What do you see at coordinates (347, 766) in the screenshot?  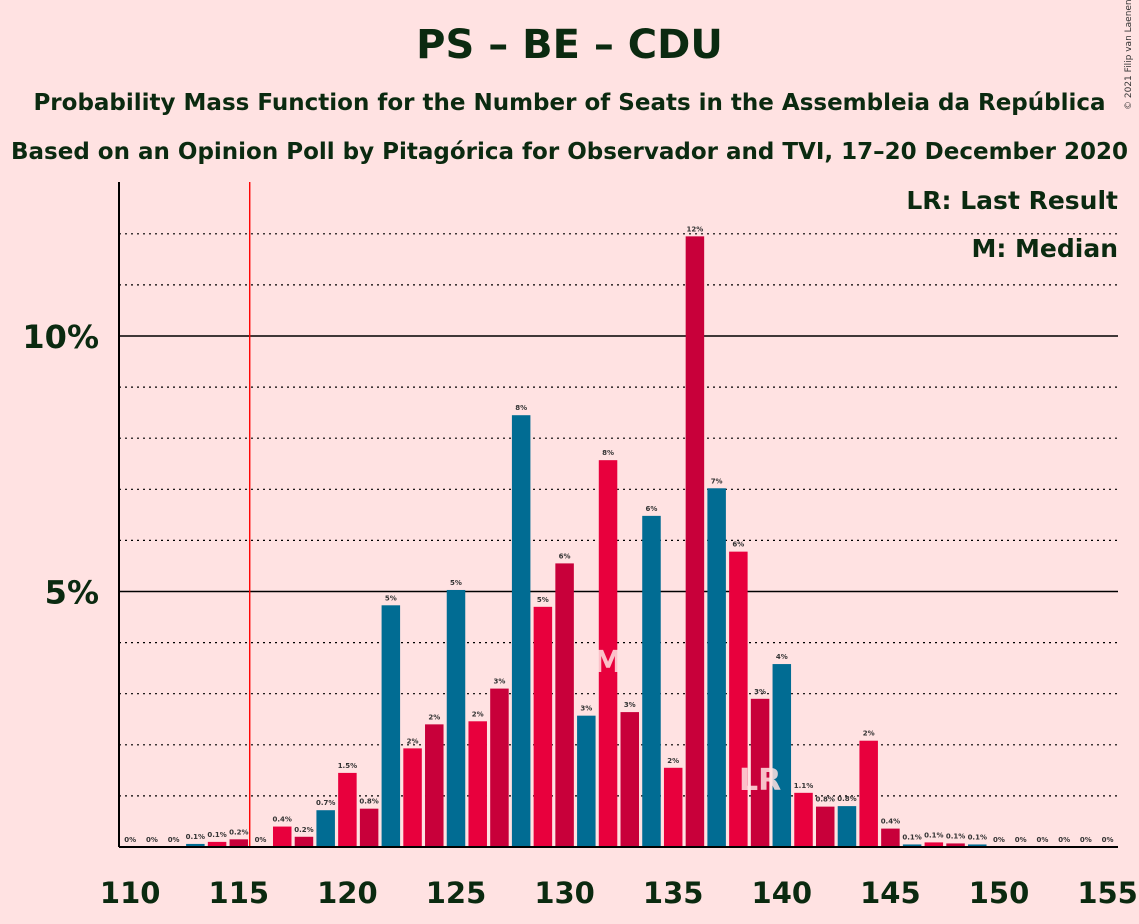 I see `bar-label-120: 1.5%` at bounding box center [347, 766].